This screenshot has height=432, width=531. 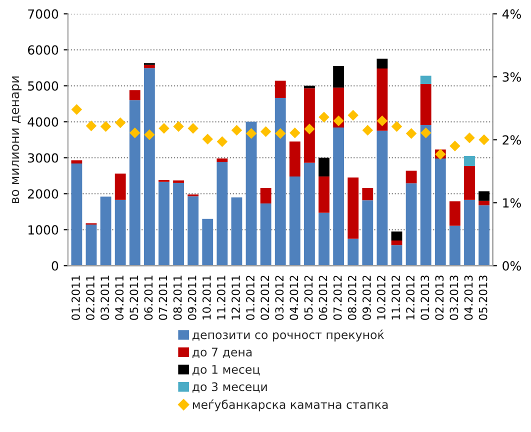 I want to click on x-tick-label: 11.2011, so click(x=221, y=298).